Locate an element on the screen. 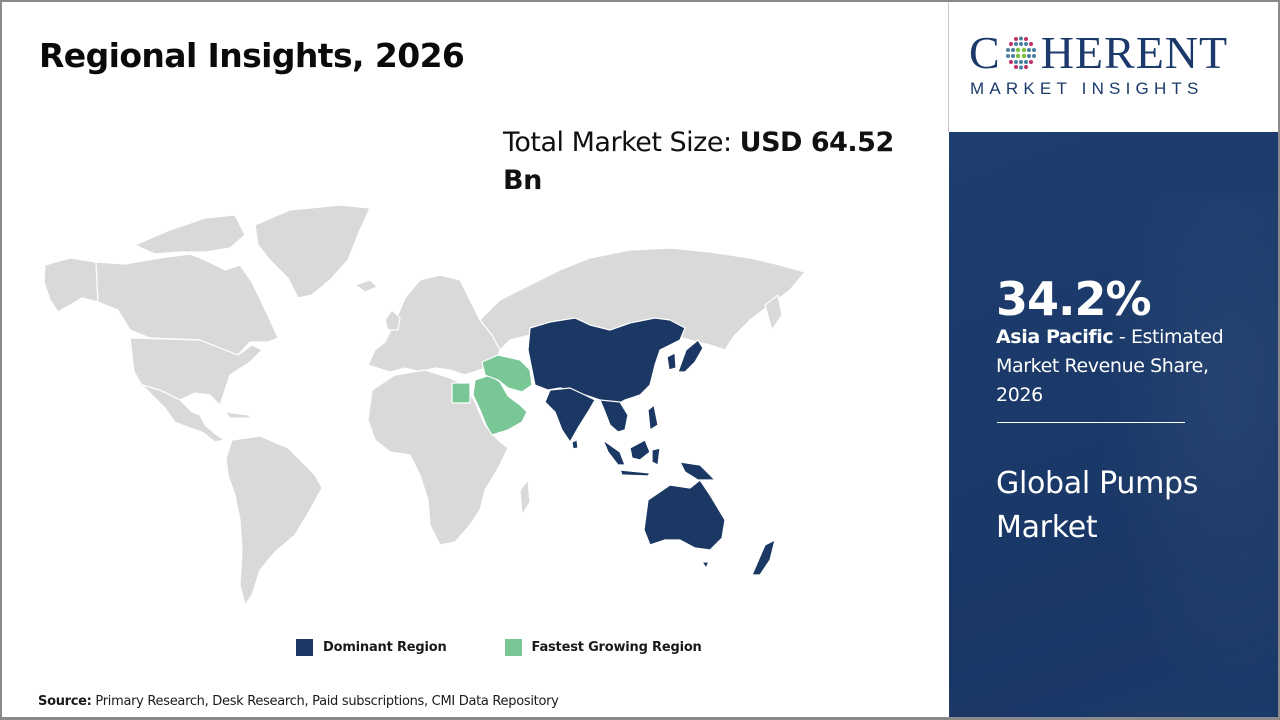 The image size is (1280, 720). market-name: Global Pumps Market is located at coordinates (1097, 505).